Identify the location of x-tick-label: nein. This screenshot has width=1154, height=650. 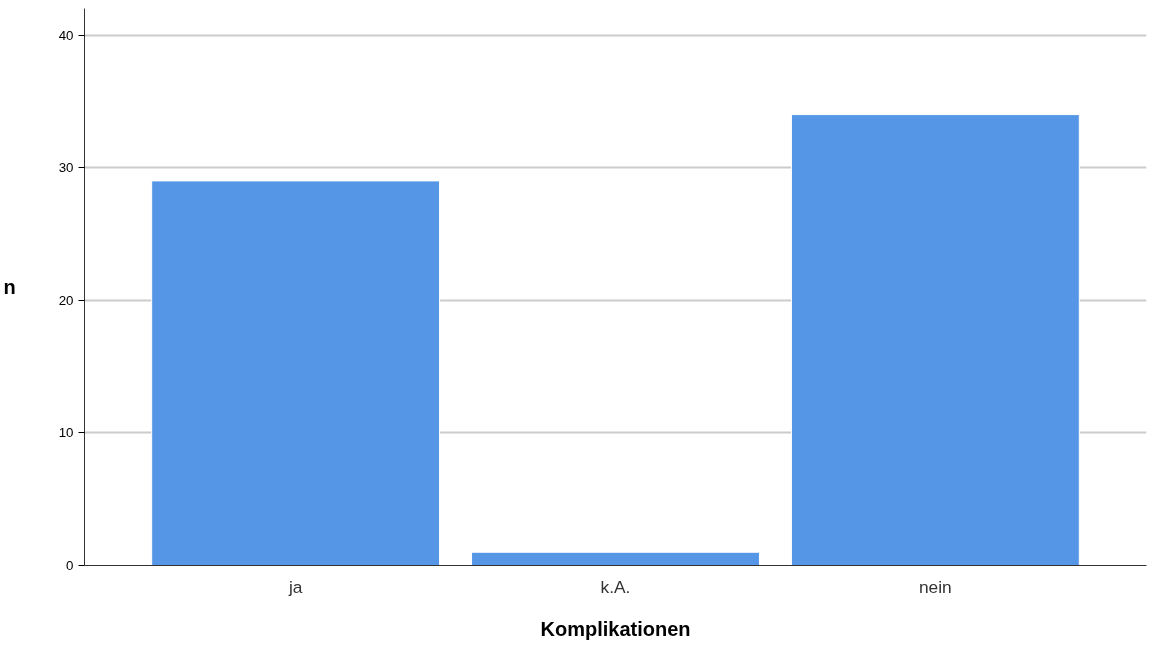
(935, 586).